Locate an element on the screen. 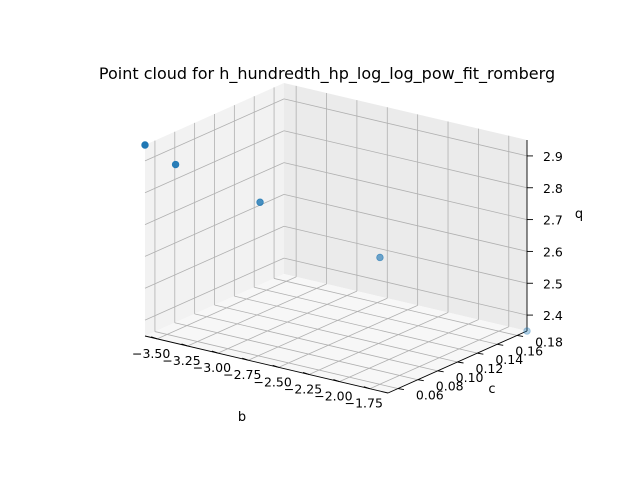 The height and width of the screenshot is (480, 640). z-axis-label: q is located at coordinates (579, 214).